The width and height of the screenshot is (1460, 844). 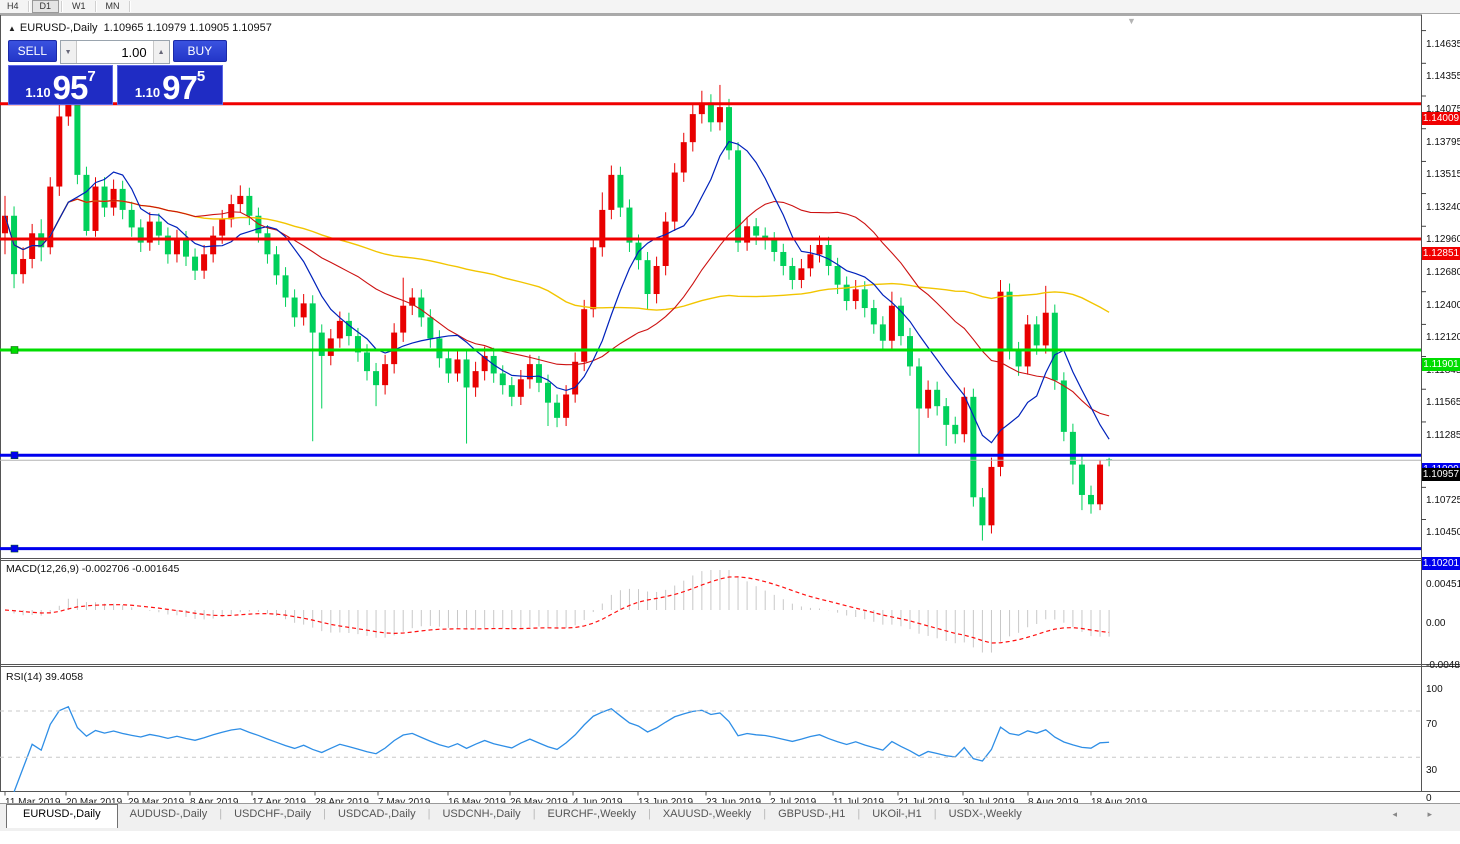 I want to click on volume-input: 1.00, so click(x=114, y=52).